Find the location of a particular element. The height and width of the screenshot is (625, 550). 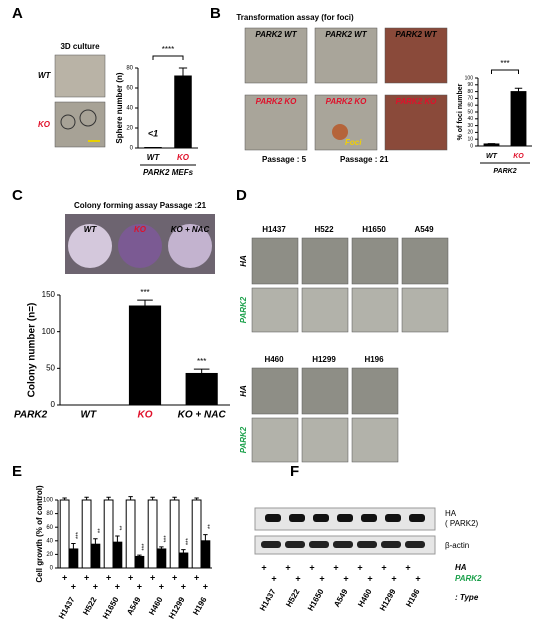

panel-label: F is located at coordinates (294, 471).